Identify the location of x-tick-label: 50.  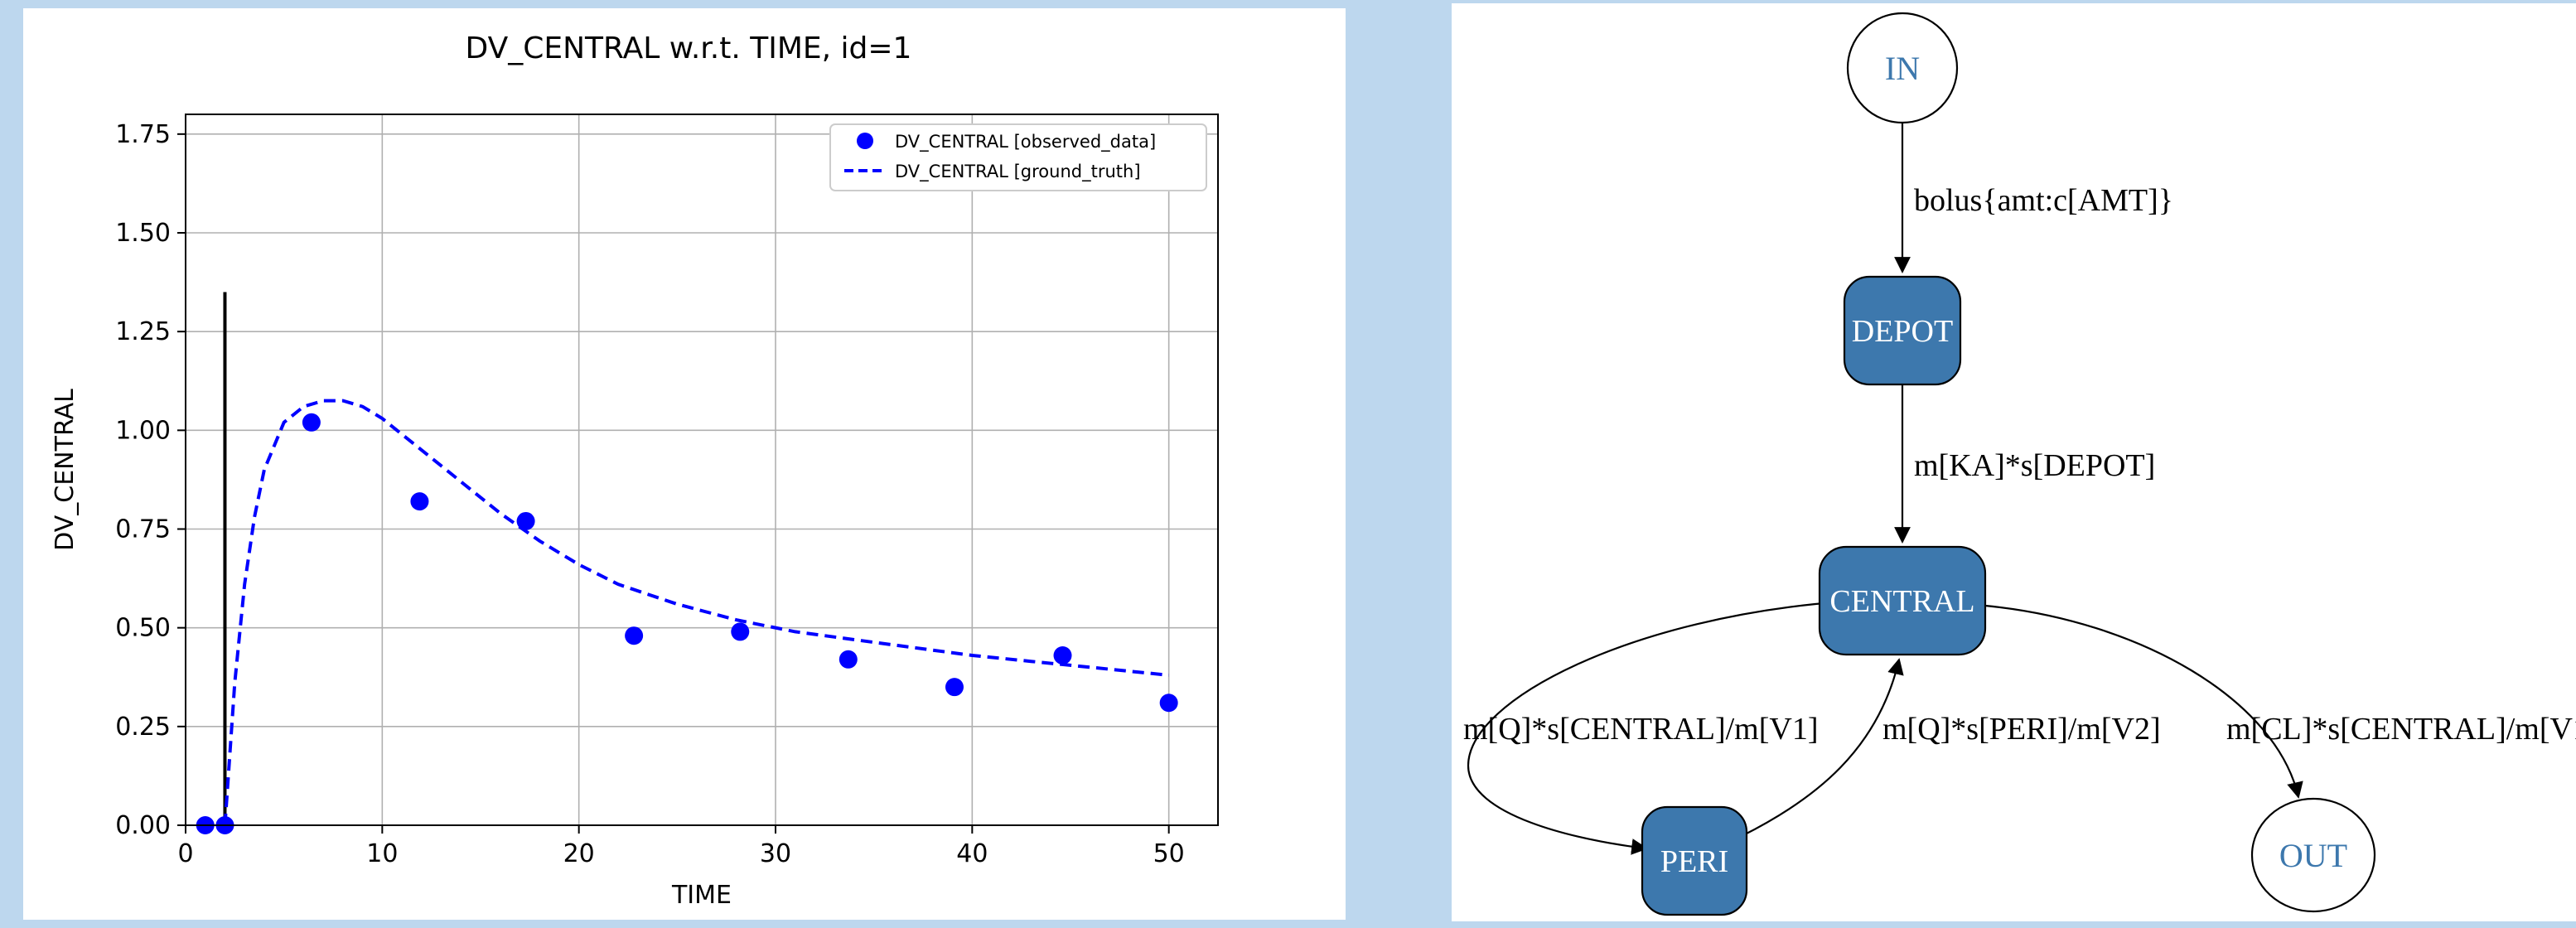
(1169, 853).